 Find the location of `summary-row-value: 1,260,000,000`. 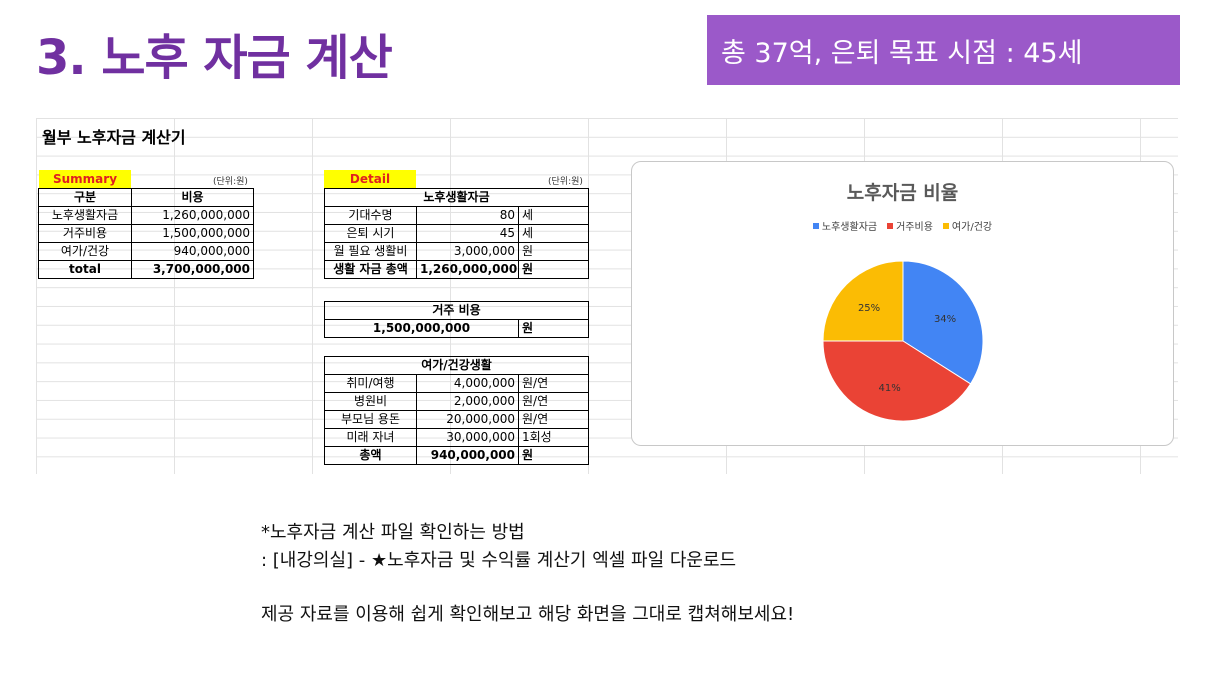

summary-row-value: 1,260,000,000 is located at coordinates (192, 215).